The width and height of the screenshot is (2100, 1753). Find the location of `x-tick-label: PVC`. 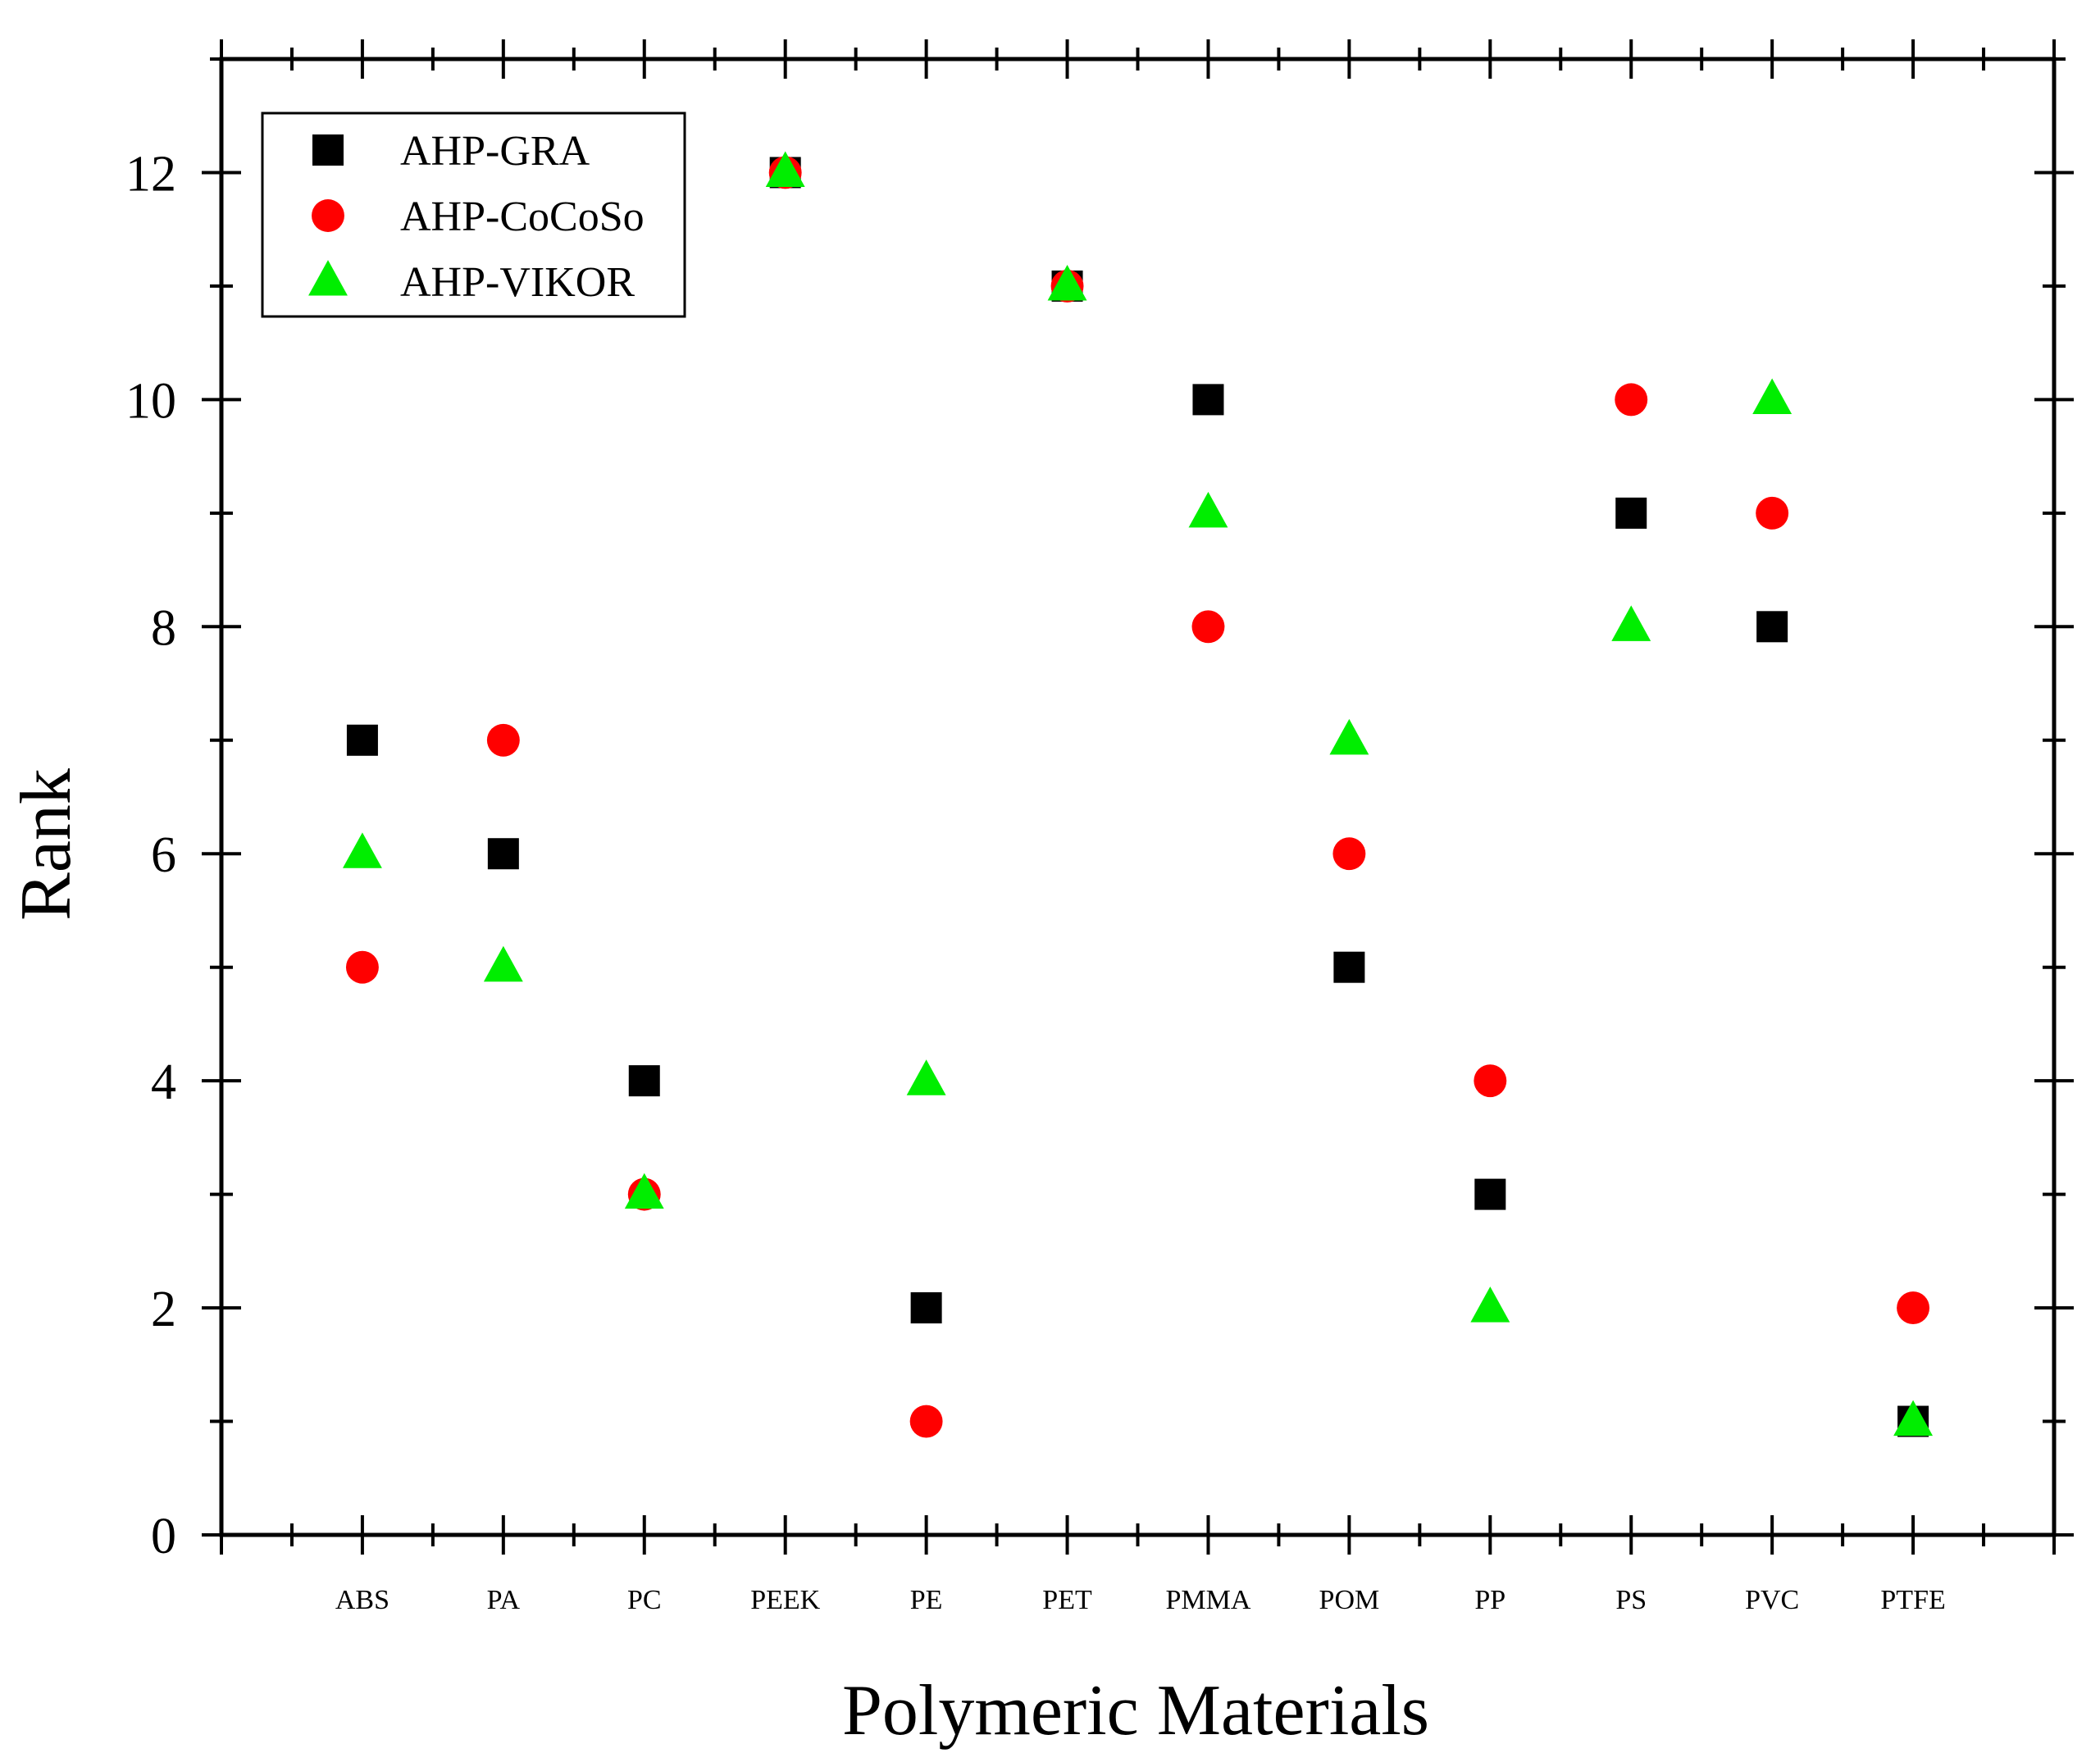

x-tick-label: PVC is located at coordinates (1772, 1600).